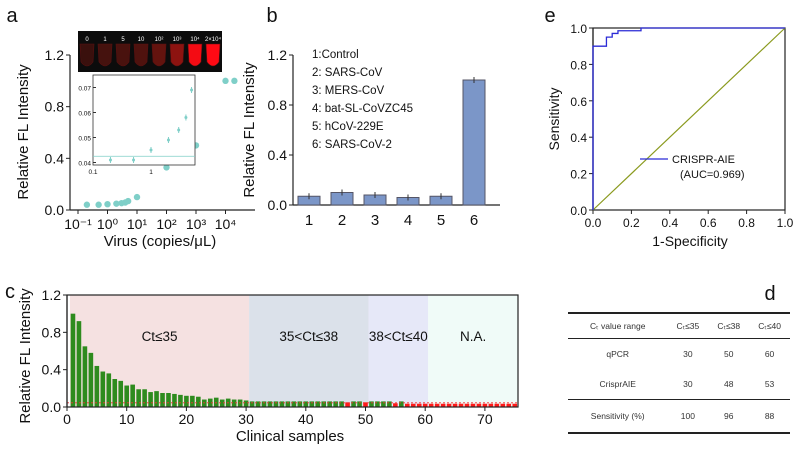  I want to click on b-y-tick-label: 0.0, so click(278, 205).